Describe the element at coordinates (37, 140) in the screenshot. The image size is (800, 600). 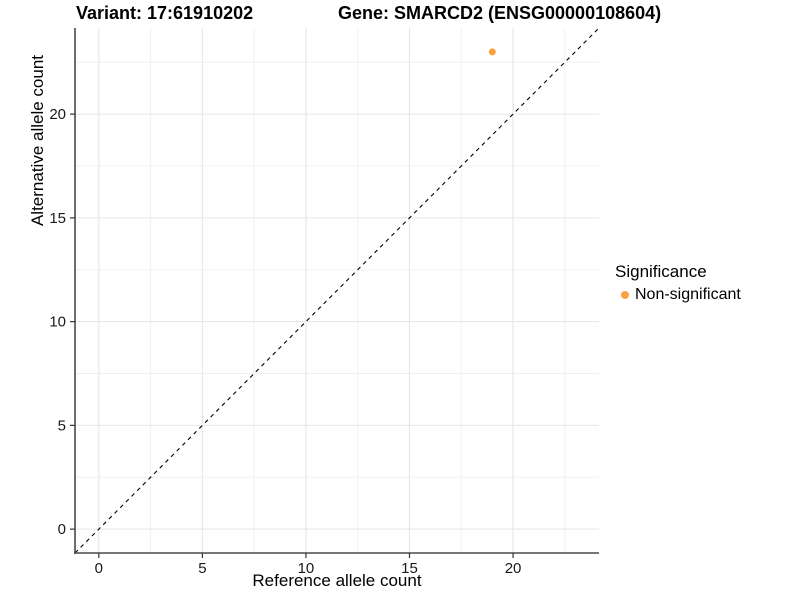
I see `y-axis-label: Alternative allele count` at that location.